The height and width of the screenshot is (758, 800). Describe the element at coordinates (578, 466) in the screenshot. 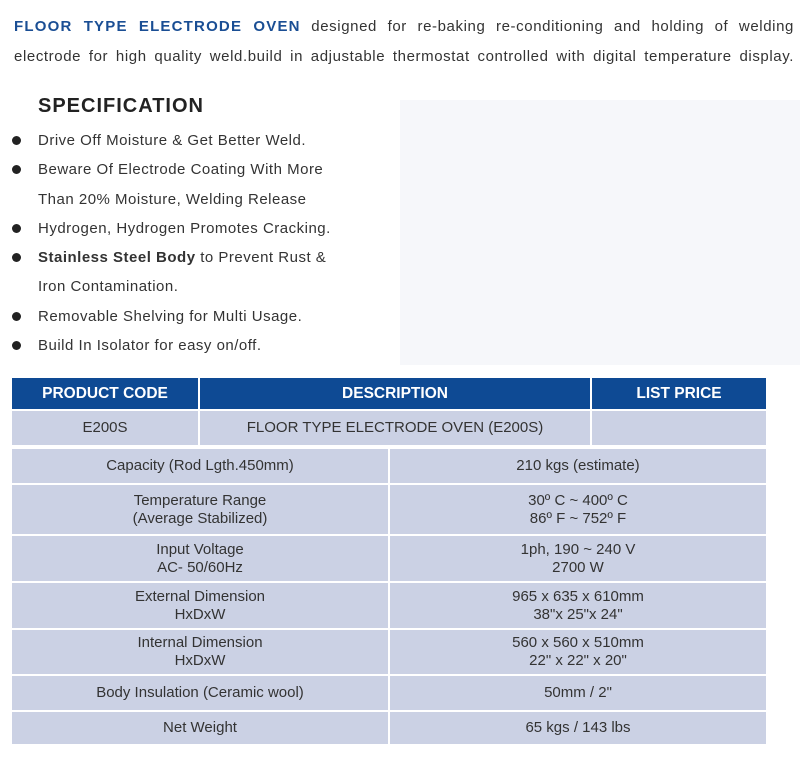

I see `spec-value: 210 kgs (estimate)` at that location.